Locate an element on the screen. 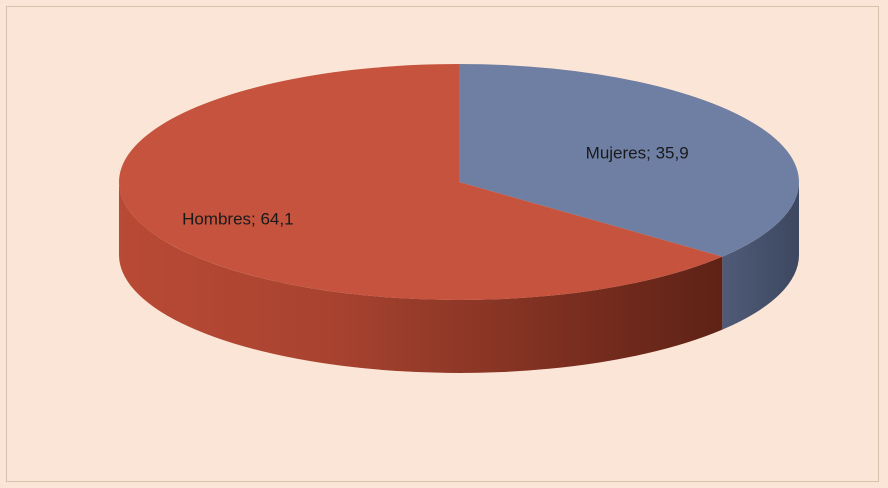 Image resolution: width=888 pixels, height=488 pixels. data-label-hombres: Hombres; 64,1 is located at coordinates (238, 218).